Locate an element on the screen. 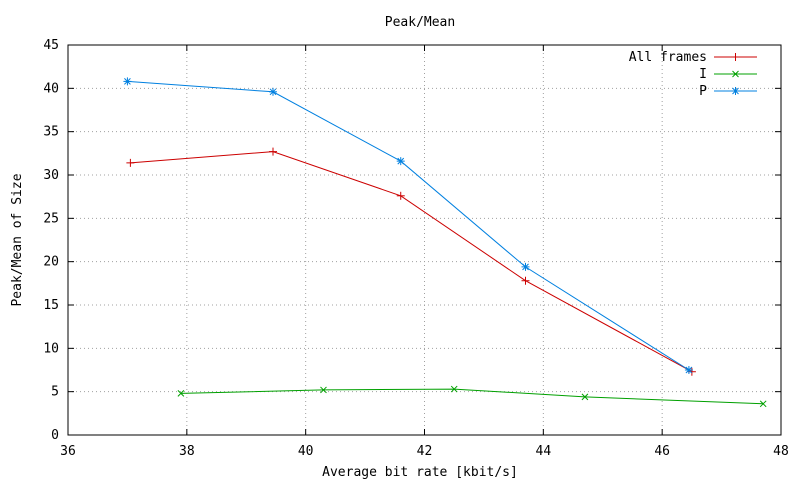 Image resolution: width=800 pixels, height=480 pixels. y-tick-label: 0 is located at coordinates (55, 435).